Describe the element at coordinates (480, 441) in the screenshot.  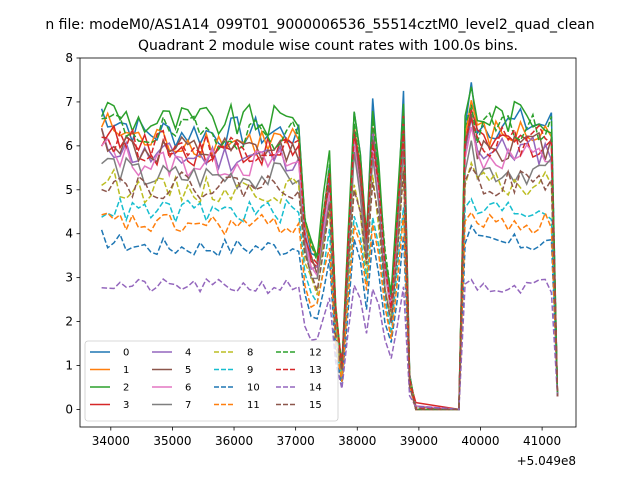
I see `x-tick-label: 40000` at that location.